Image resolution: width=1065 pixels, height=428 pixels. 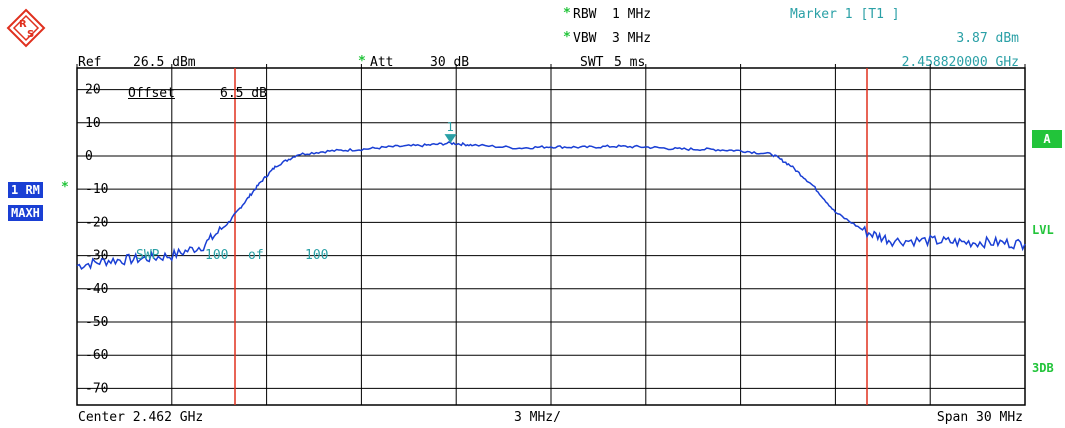 What do you see at coordinates (89, 156) in the screenshot?
I see `y-tick-label: 0` at bounding box center [89, 156].